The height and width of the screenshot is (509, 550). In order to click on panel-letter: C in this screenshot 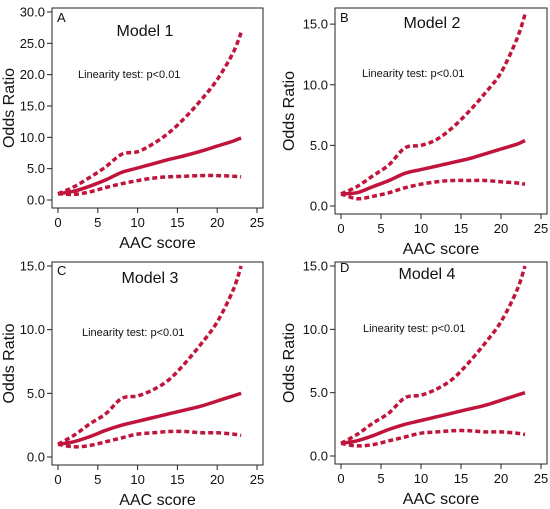, I will do `click(61, 270)`.